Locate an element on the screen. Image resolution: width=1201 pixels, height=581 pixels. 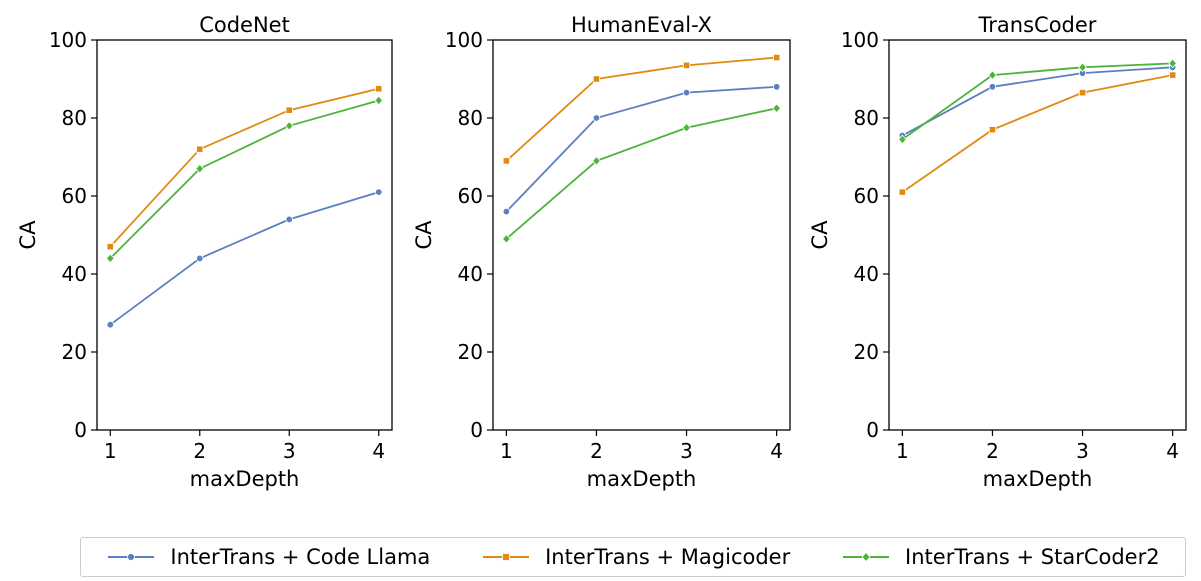
legend-item-code-llama: InterTrans + Code Llama is located at coordinates (268, 557).